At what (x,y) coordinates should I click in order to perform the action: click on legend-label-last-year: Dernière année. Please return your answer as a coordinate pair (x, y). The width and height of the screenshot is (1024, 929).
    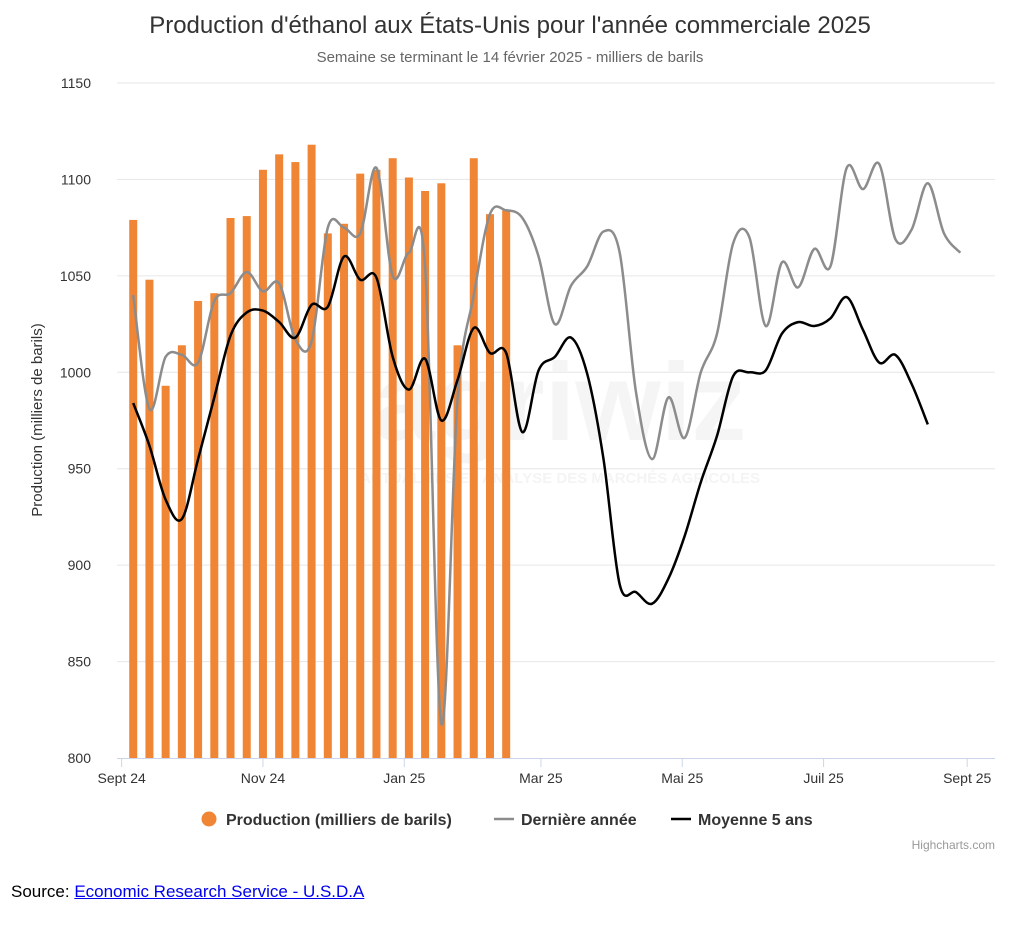
    Looking at the image, I should click on (579, 820).